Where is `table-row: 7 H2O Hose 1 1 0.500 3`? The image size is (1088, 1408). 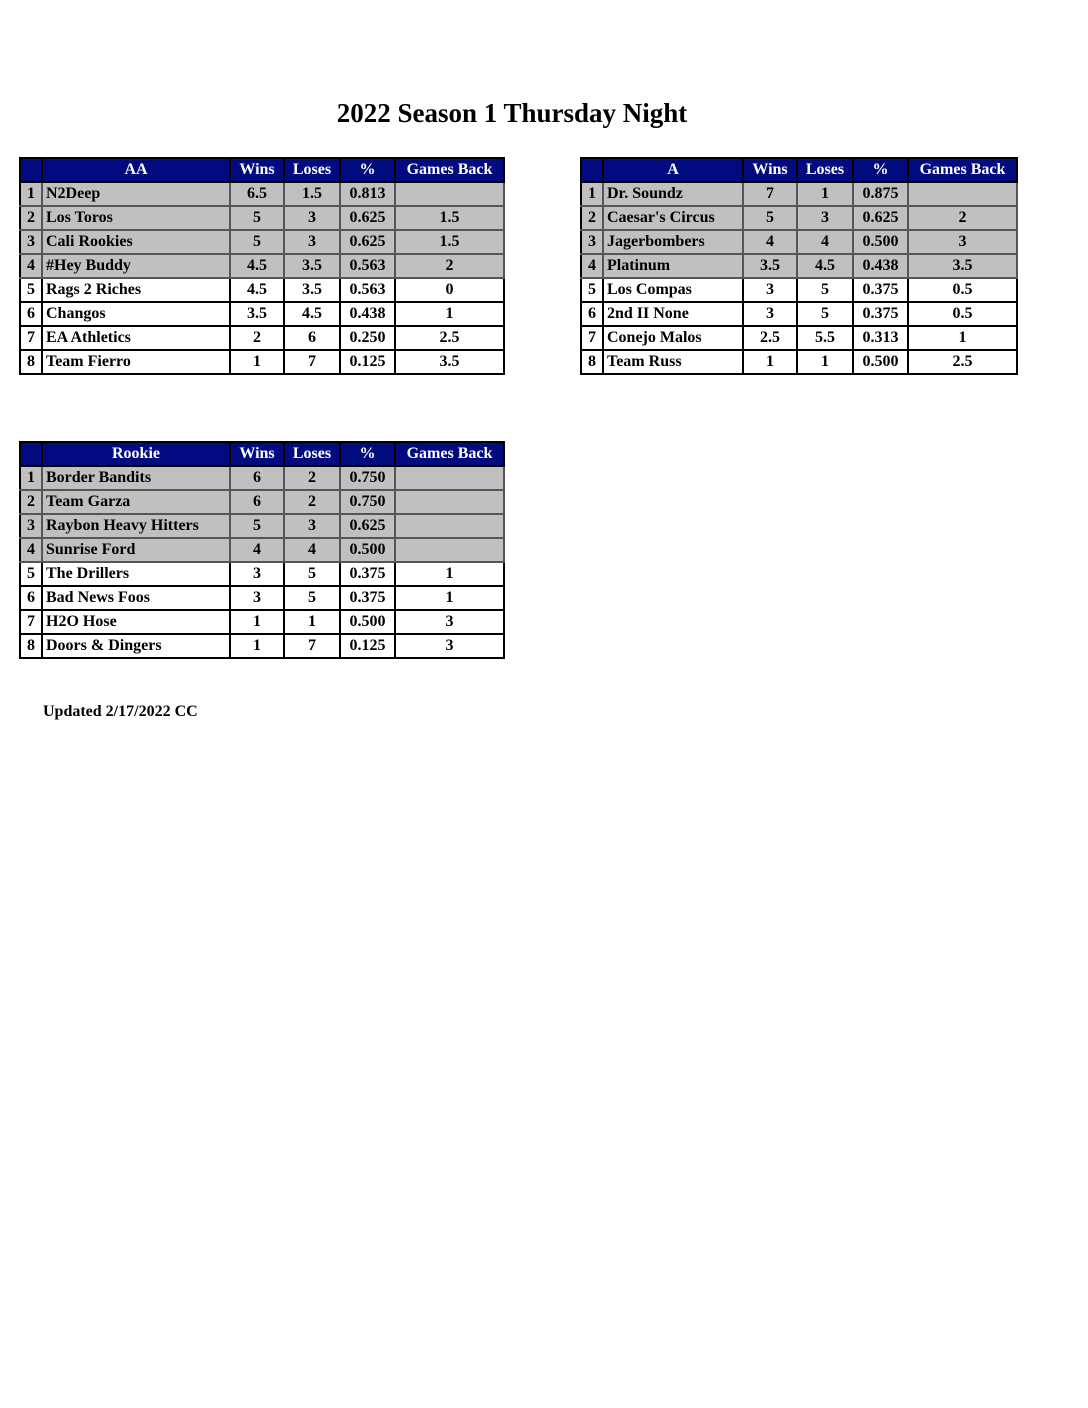 table-row: 7 H2O Hose 1 1 0.500 3 is located at coordinates (262, 622).